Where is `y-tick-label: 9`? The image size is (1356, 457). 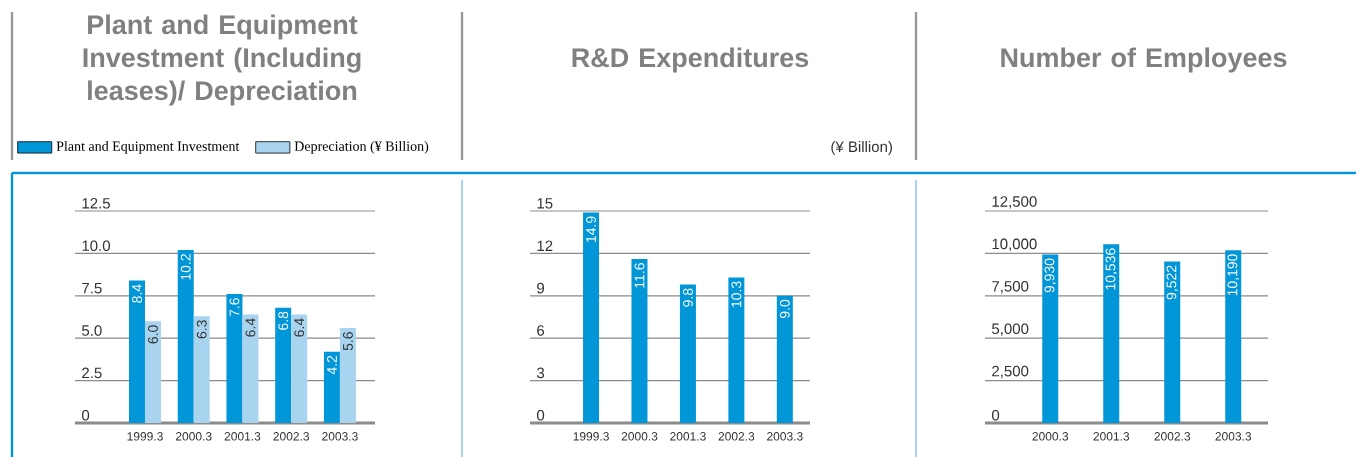
y-tick-label: 9 is located at coordinates (541, 288).